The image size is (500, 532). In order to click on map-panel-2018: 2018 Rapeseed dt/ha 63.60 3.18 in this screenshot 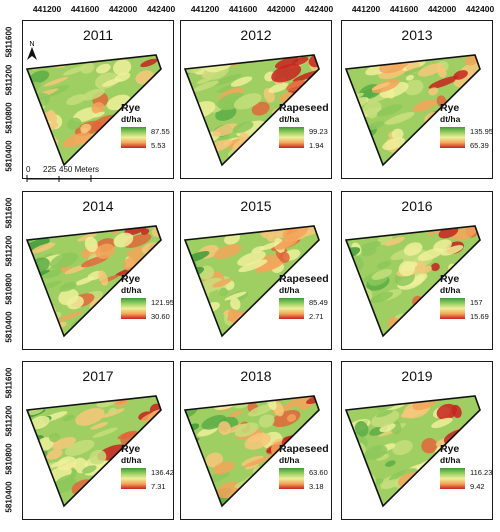, I will do `click(256, 440)`.